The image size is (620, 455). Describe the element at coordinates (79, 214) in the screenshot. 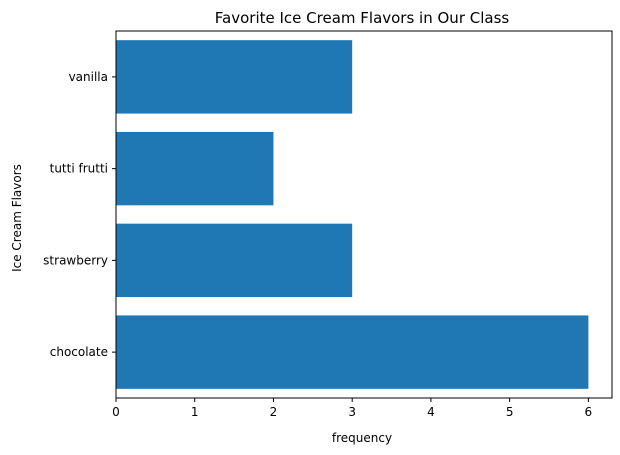

I see `y-axis-ticks: chocolate strawberry tutti frutti vanilla` at that location.